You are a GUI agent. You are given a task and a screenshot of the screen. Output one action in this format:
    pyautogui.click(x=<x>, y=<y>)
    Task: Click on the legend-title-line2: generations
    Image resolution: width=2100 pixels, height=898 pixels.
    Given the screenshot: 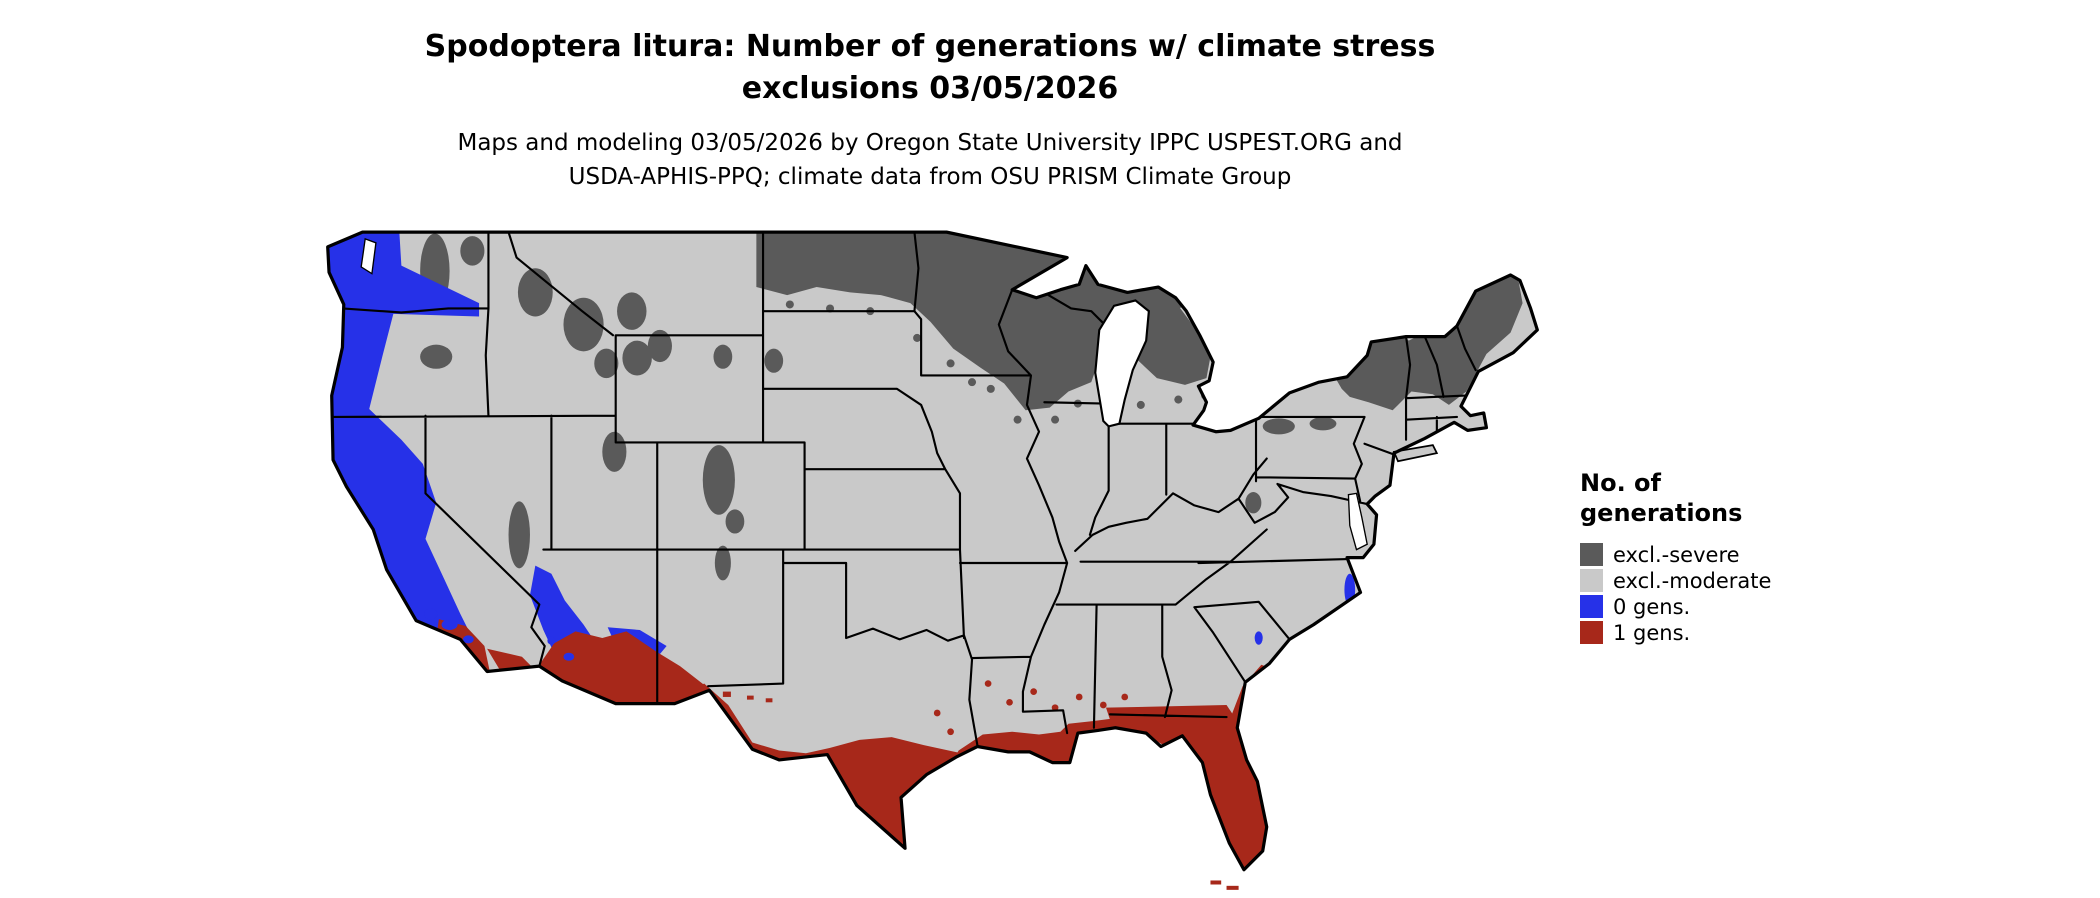 What is the action you would take?
    pyautogui.click(x=1661, y=513)
    